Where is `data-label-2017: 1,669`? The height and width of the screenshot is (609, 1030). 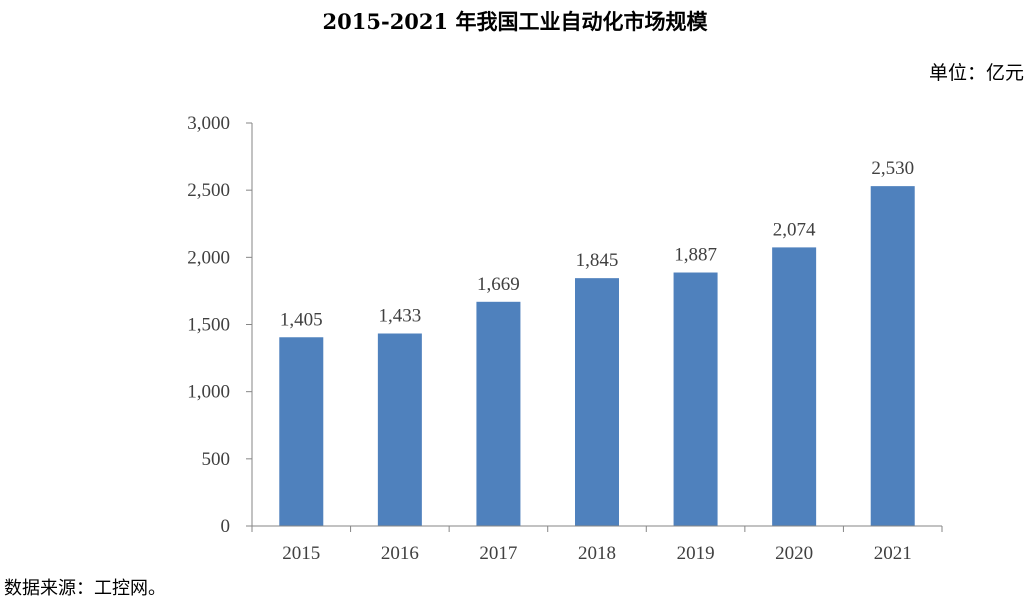 data-label-2017: 1,669 is located at coordinates (498, 284).